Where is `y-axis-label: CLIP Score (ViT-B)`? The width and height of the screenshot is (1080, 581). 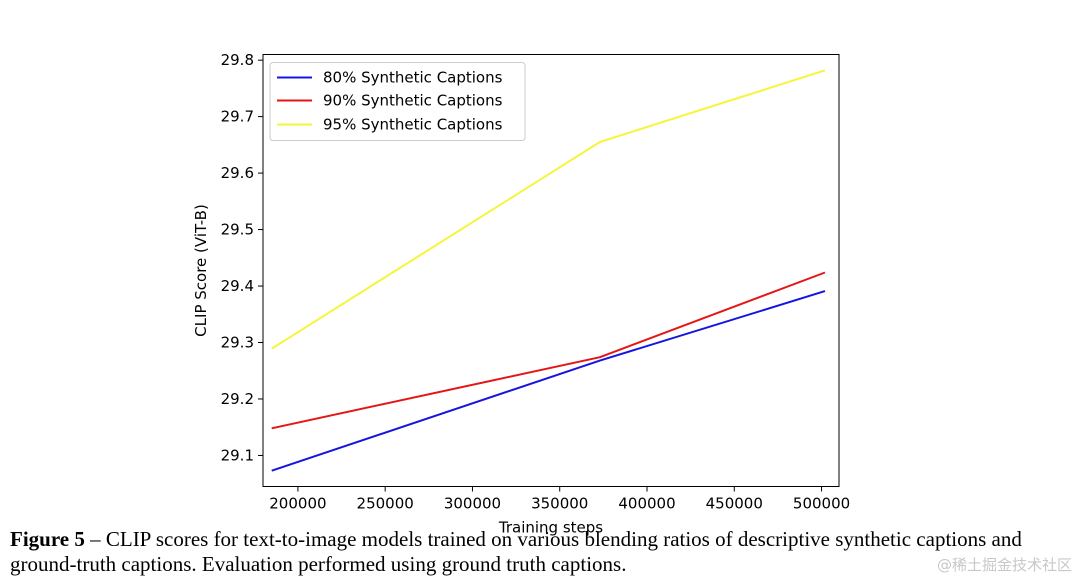
y-axis-label: CLIP Score (ViT-B) is located at coordinates (201, 270).